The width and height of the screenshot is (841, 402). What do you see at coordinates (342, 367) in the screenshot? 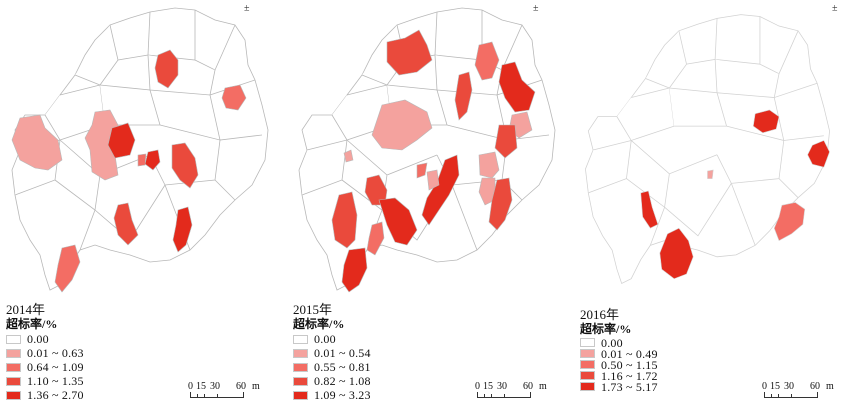
I see `legend-label: 0.55 ~ 0.81` at bounding box center [342, 367].